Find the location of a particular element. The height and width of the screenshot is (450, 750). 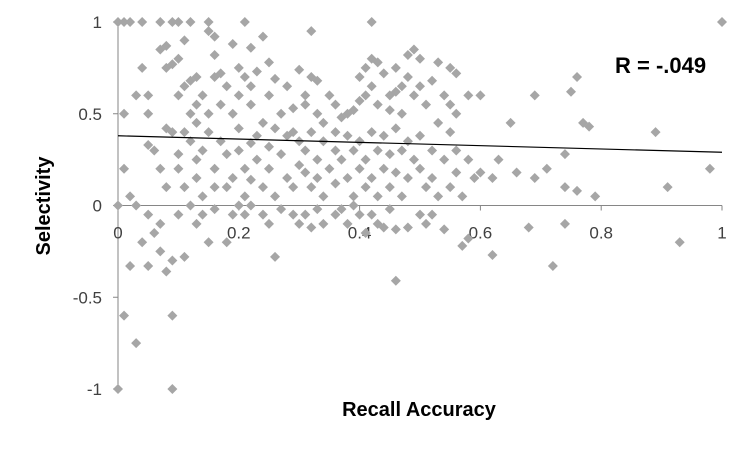

y-tick-label: 0.5 is located at coordinates (90, 114).